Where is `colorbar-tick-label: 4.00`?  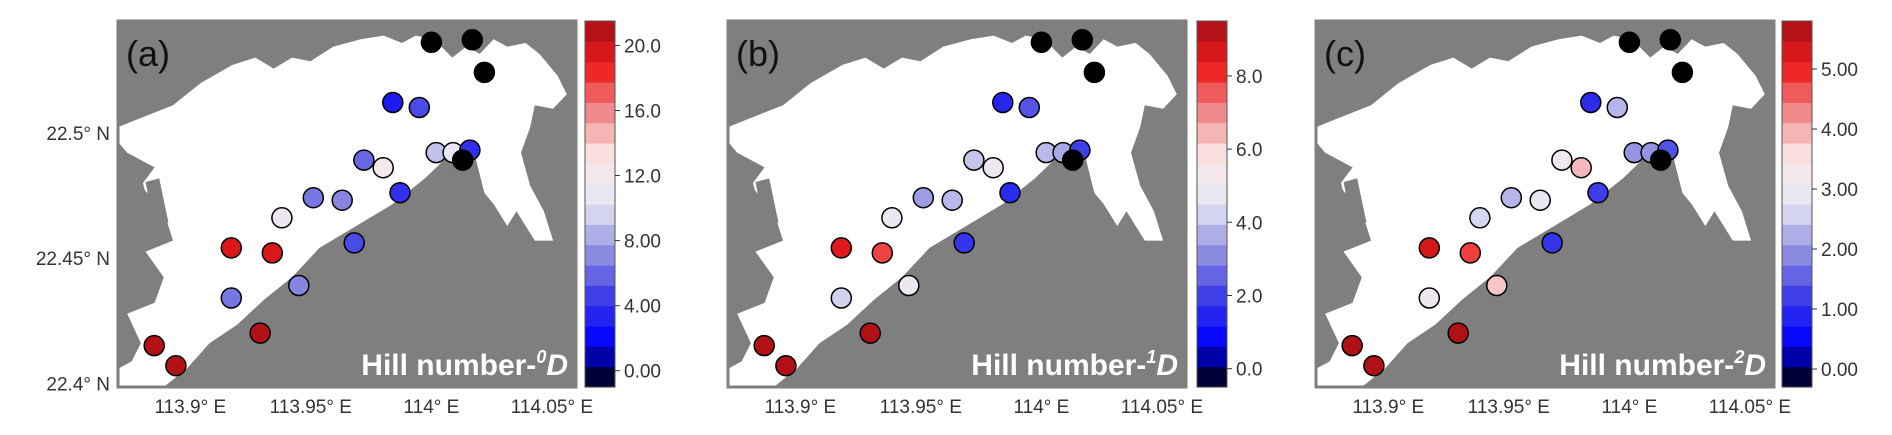
colorbar-tick-label: 4.00 is located at coordinates (1839, 130).